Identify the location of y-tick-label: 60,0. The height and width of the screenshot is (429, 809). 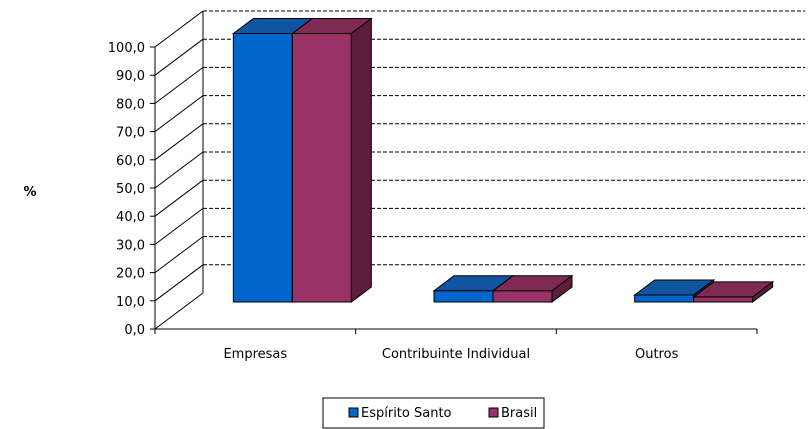
(130, 161).